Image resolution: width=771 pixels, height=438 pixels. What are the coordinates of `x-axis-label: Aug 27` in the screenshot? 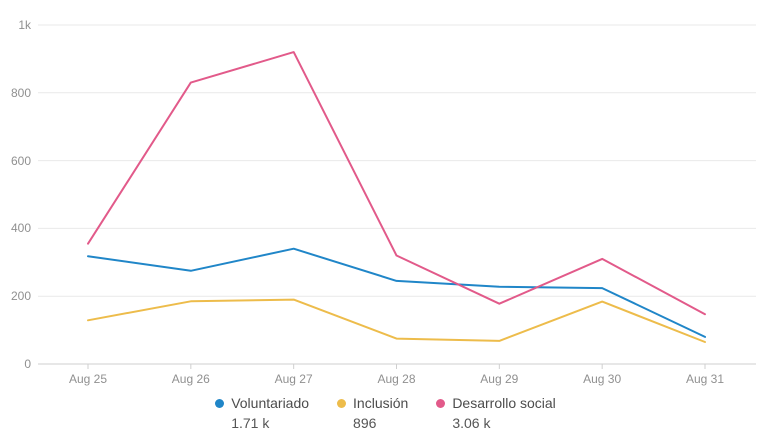 It's located at (293, 379).